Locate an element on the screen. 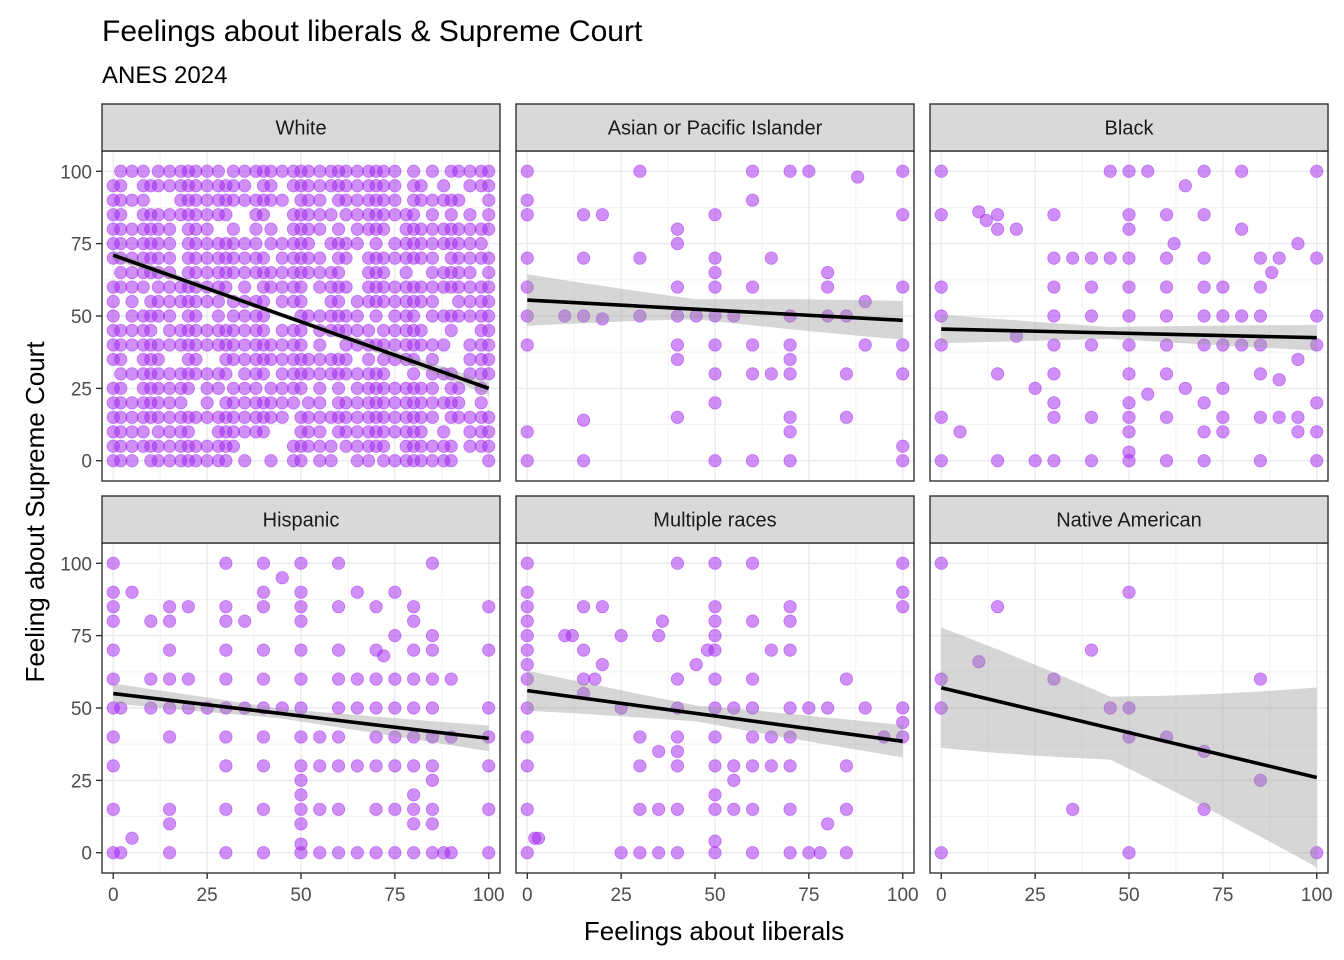  points is located at coordinates (301, 316).